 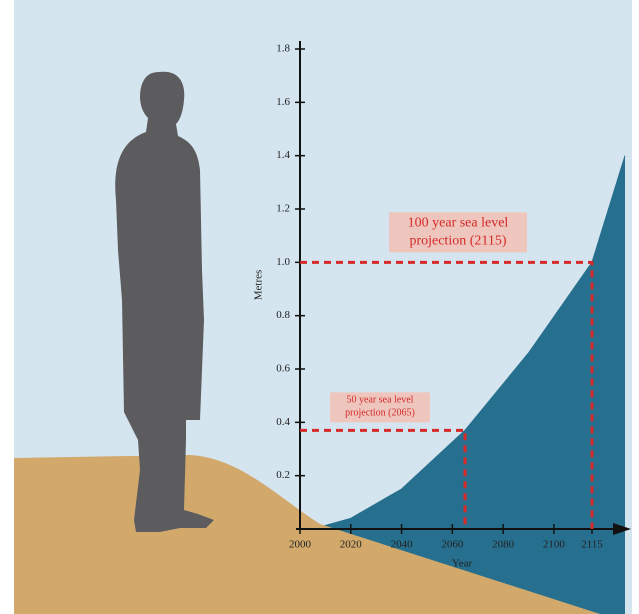 What do you see at coordinates (283, 315) in the screenshot?
I see `y-tick-label: 0.8` at bounding box center [283, 315].